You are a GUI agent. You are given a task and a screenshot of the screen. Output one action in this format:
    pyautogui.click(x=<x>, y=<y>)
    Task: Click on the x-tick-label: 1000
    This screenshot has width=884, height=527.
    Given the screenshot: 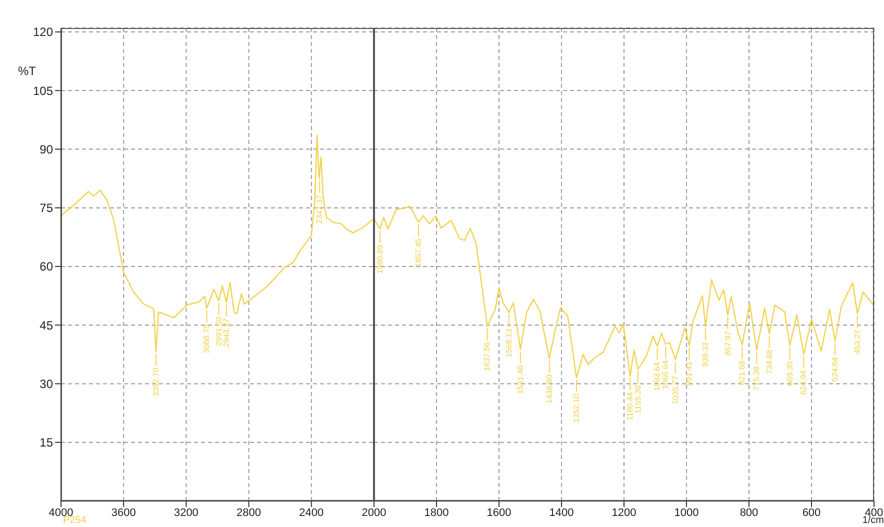 What is the action you would take?
    pyautogui.click(x=686, y=512)
    